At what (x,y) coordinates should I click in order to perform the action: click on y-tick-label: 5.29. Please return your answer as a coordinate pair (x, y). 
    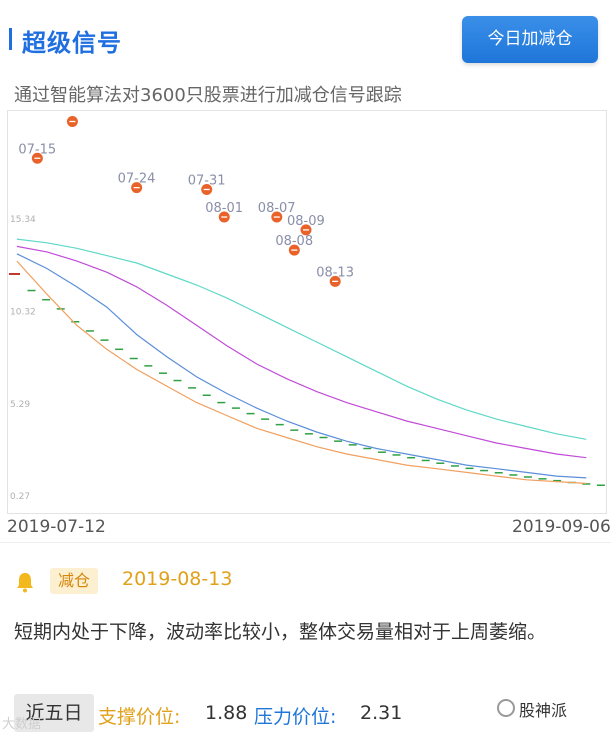
    Looking at the image, I should click on (20, 405).